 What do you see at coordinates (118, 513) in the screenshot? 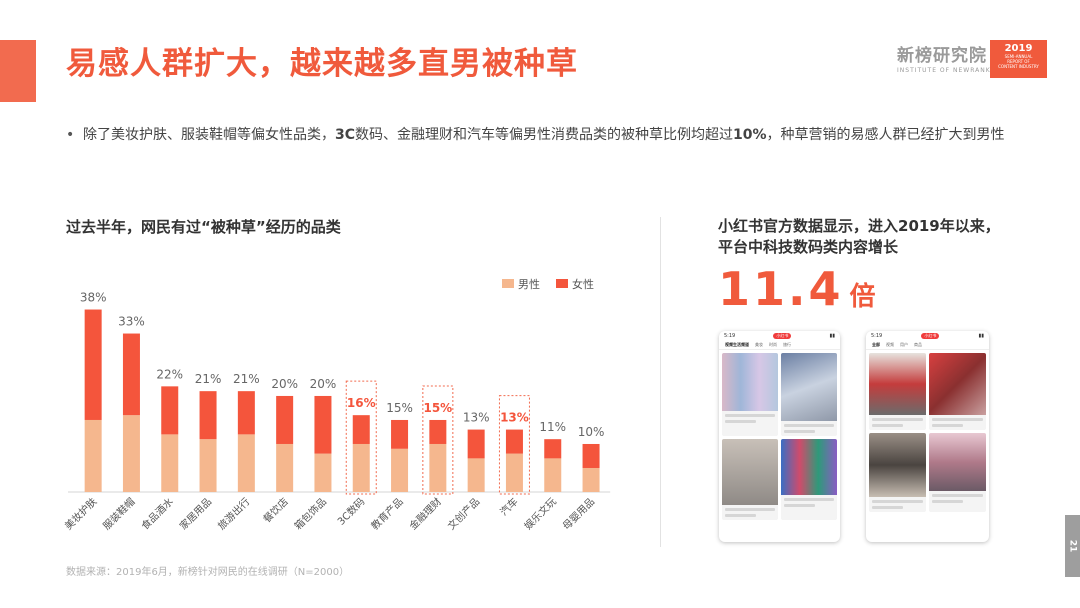
I see `tick-label-服装鞋帽: 服装鞋帽` at bounding box center [118, 513].